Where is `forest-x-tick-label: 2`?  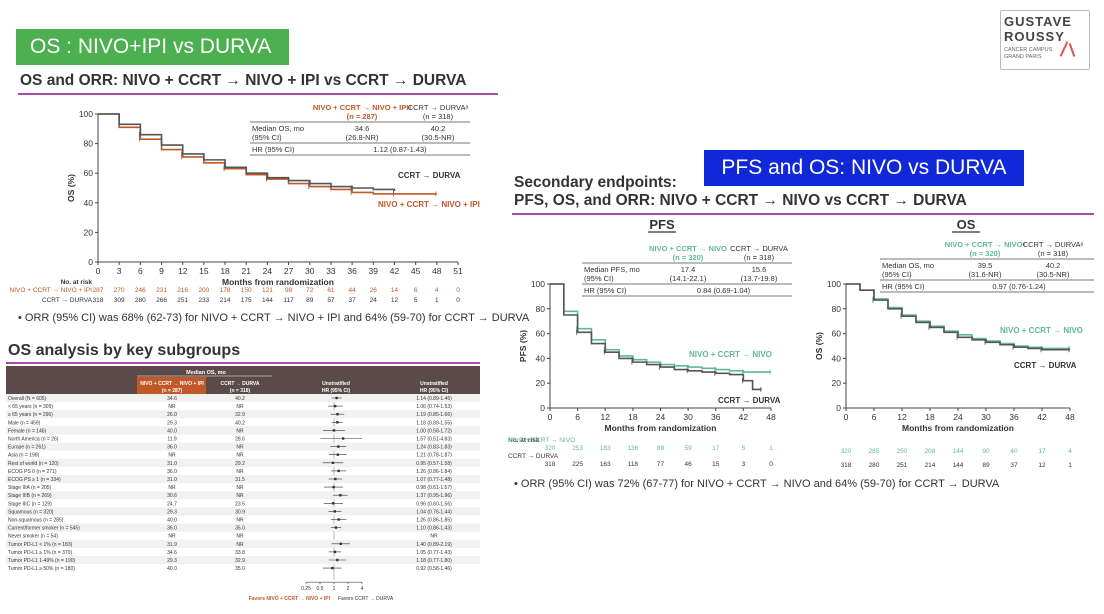 forest-x-tick-label: 2 is located at coordinates (348, 589).